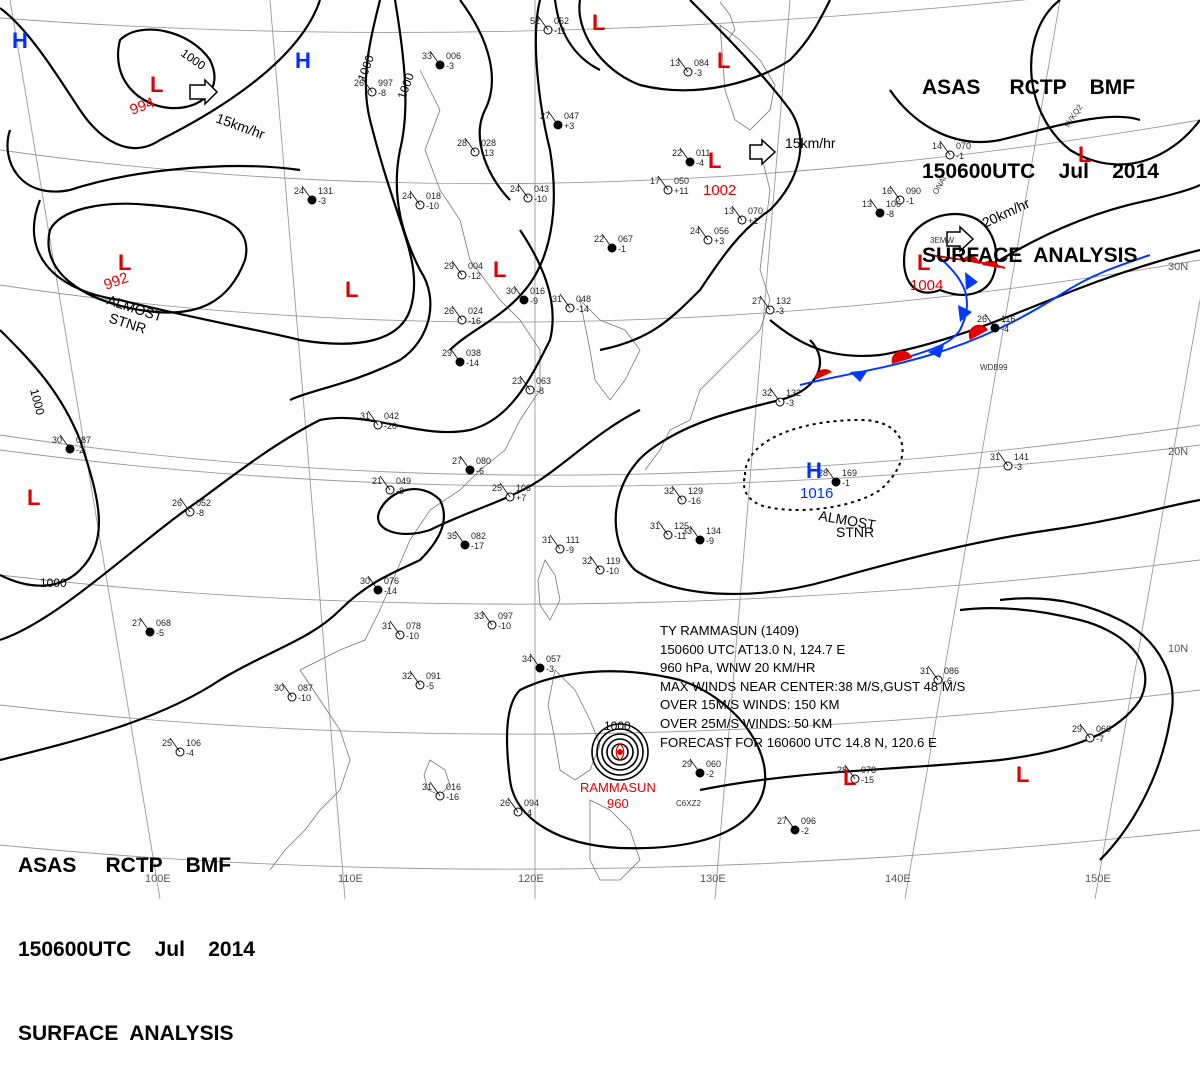 The image size is (1200, 1076). I want to click on station-pressure: 068, so click(163, 623).